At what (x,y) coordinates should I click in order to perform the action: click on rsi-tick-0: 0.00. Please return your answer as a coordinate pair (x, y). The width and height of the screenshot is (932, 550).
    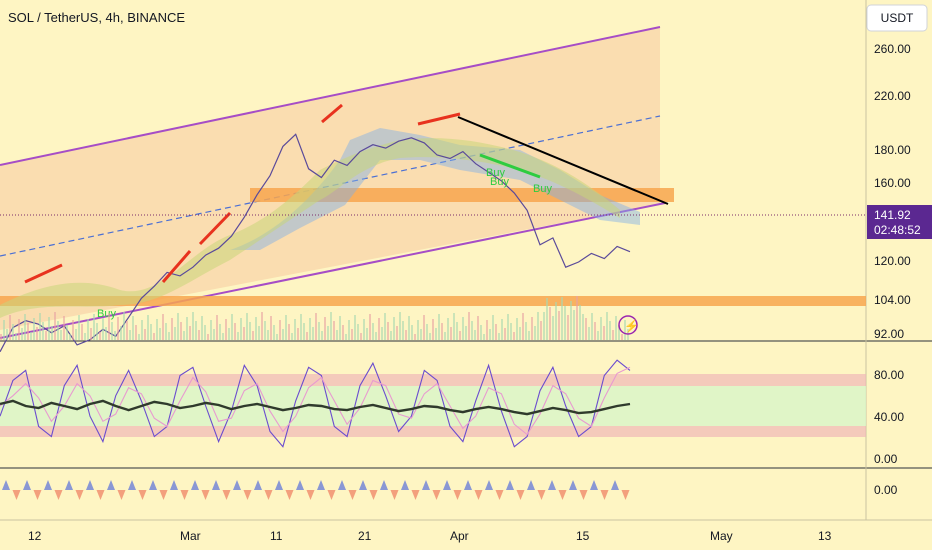
    Looking at the image, I should click on (886, 459).